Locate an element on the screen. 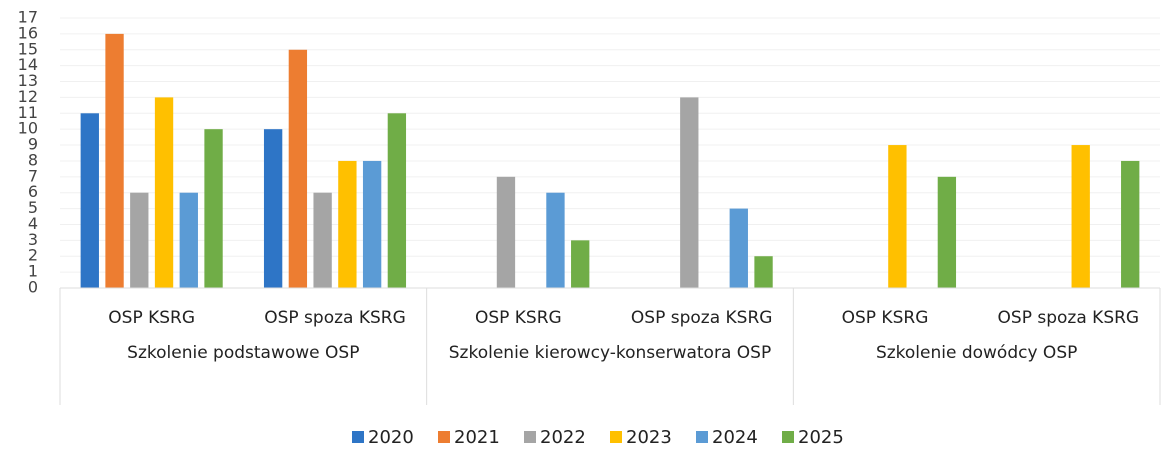 The width and height of the screenshot is (1161, 450). group-label-box: Szkolenie podstawowe OSP is located at coordinates (243, 353).